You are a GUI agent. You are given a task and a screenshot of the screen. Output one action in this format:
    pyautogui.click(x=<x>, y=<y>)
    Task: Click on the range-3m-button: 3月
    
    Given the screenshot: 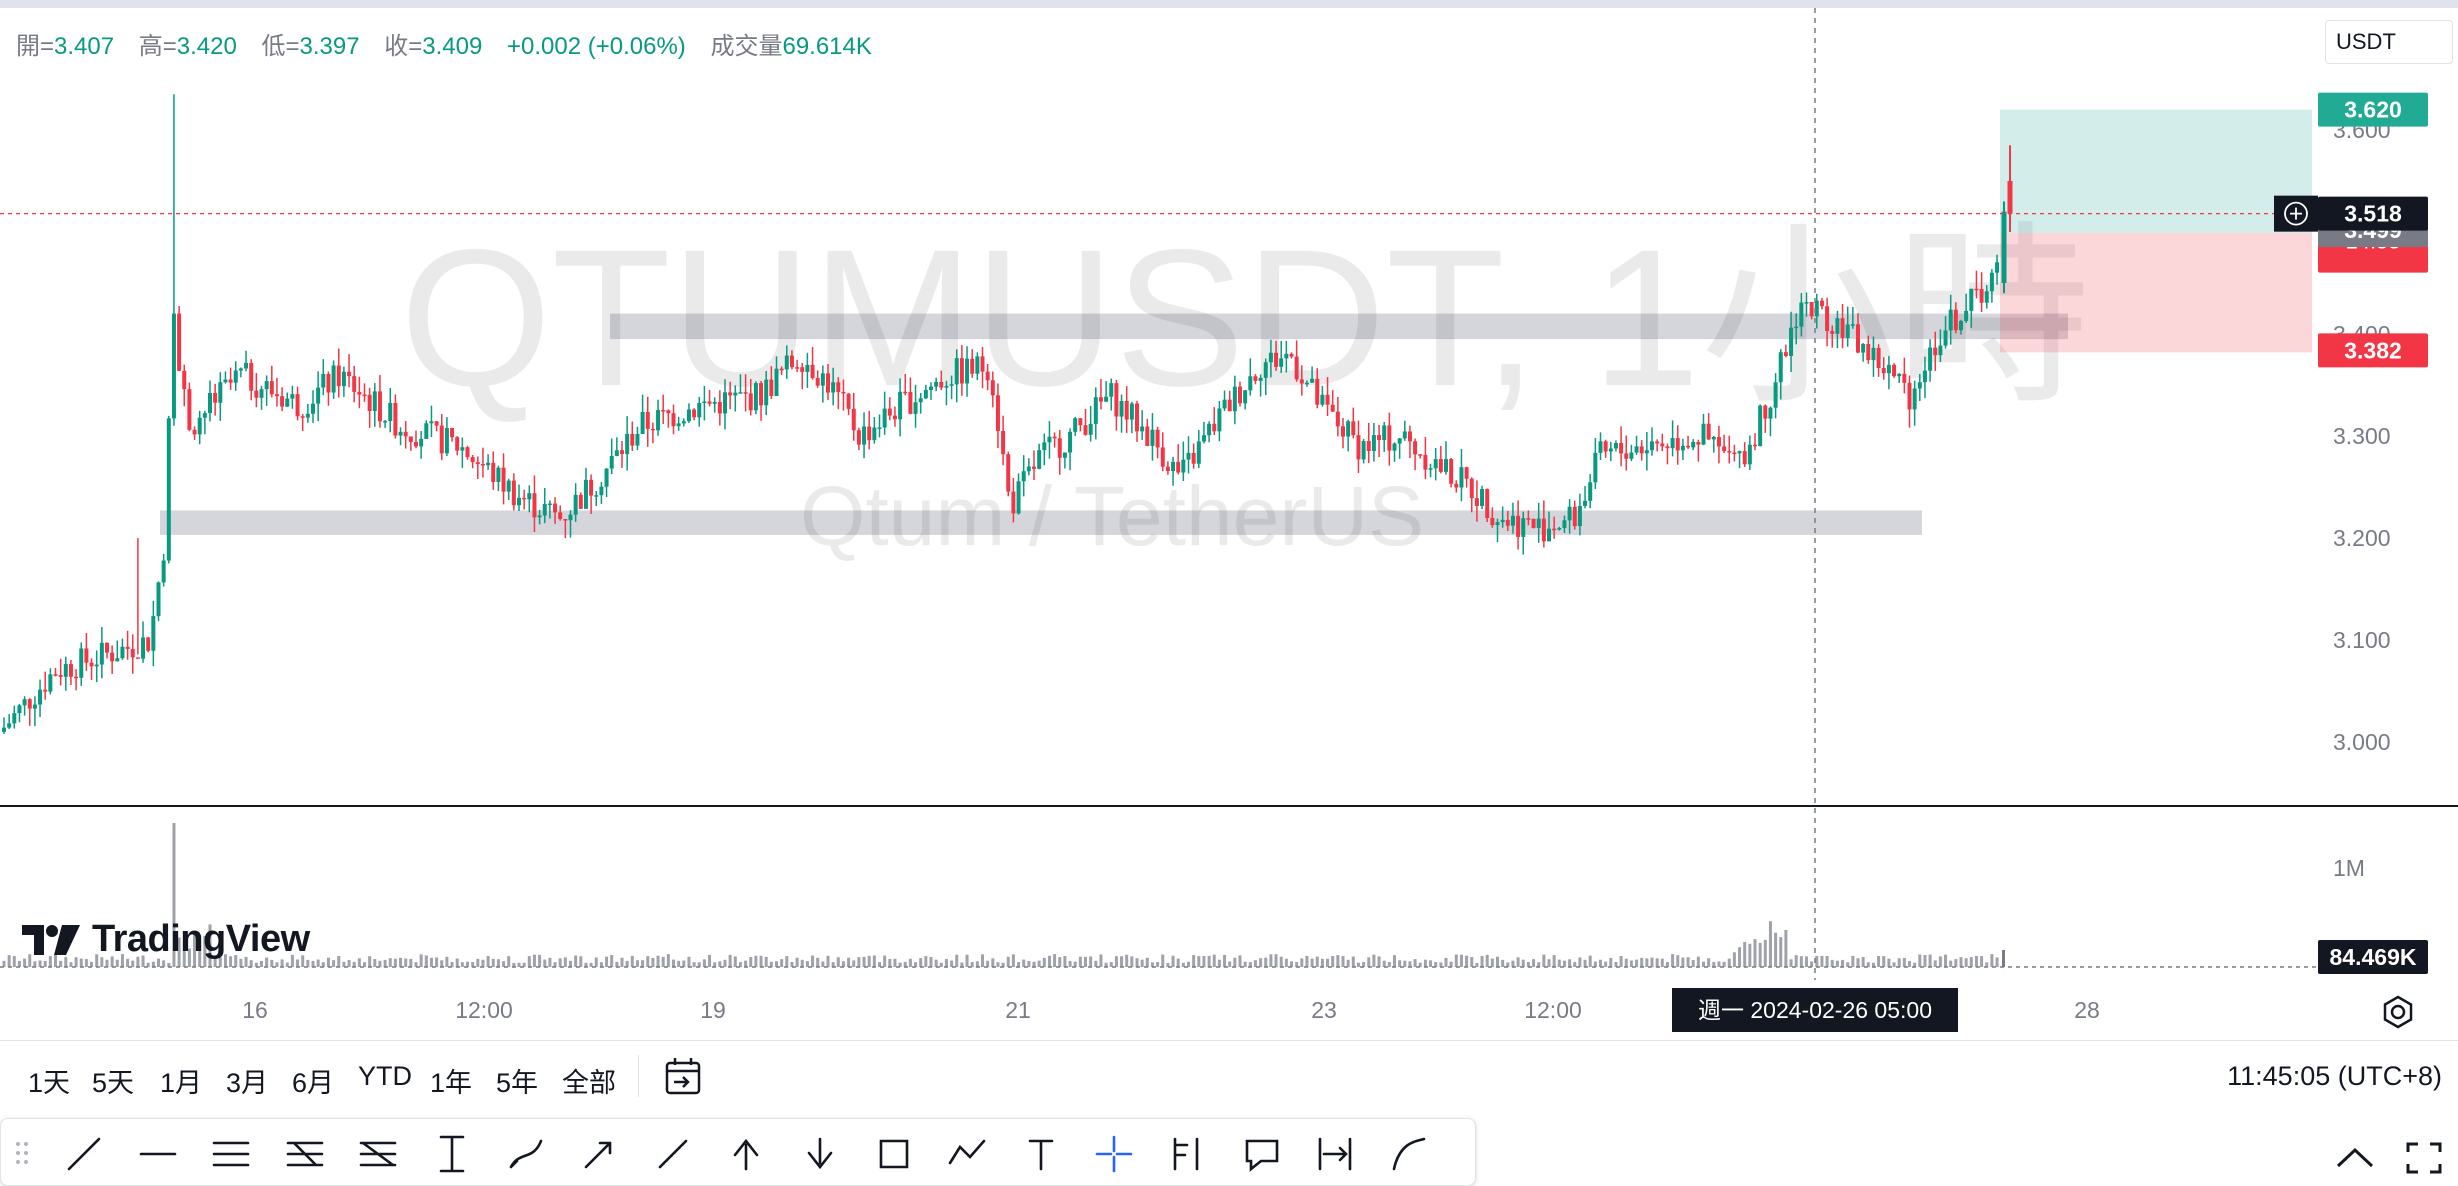 What is the action you would take?
    pyautogui.click(x=247, y=1083)
    